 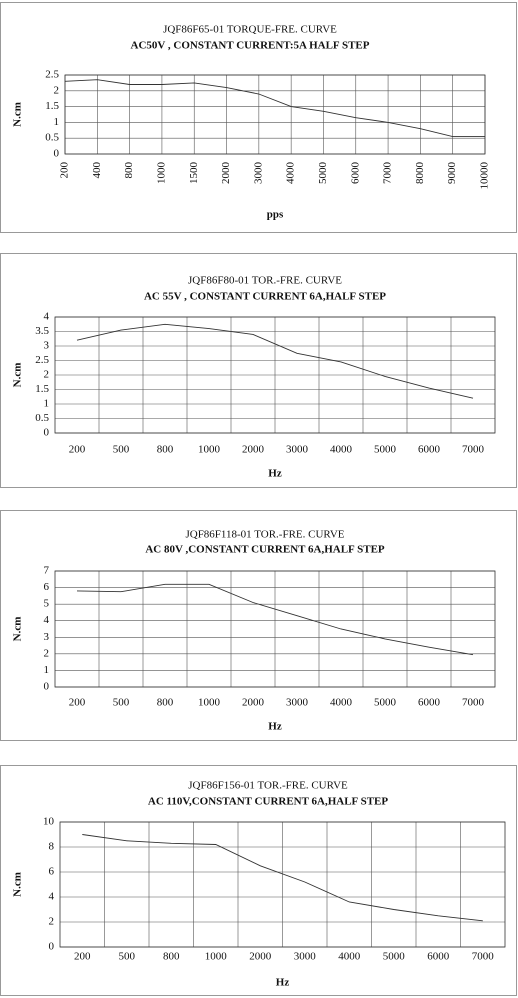 I want to click on y-tick-label: 8, so click(x=52, y=847).